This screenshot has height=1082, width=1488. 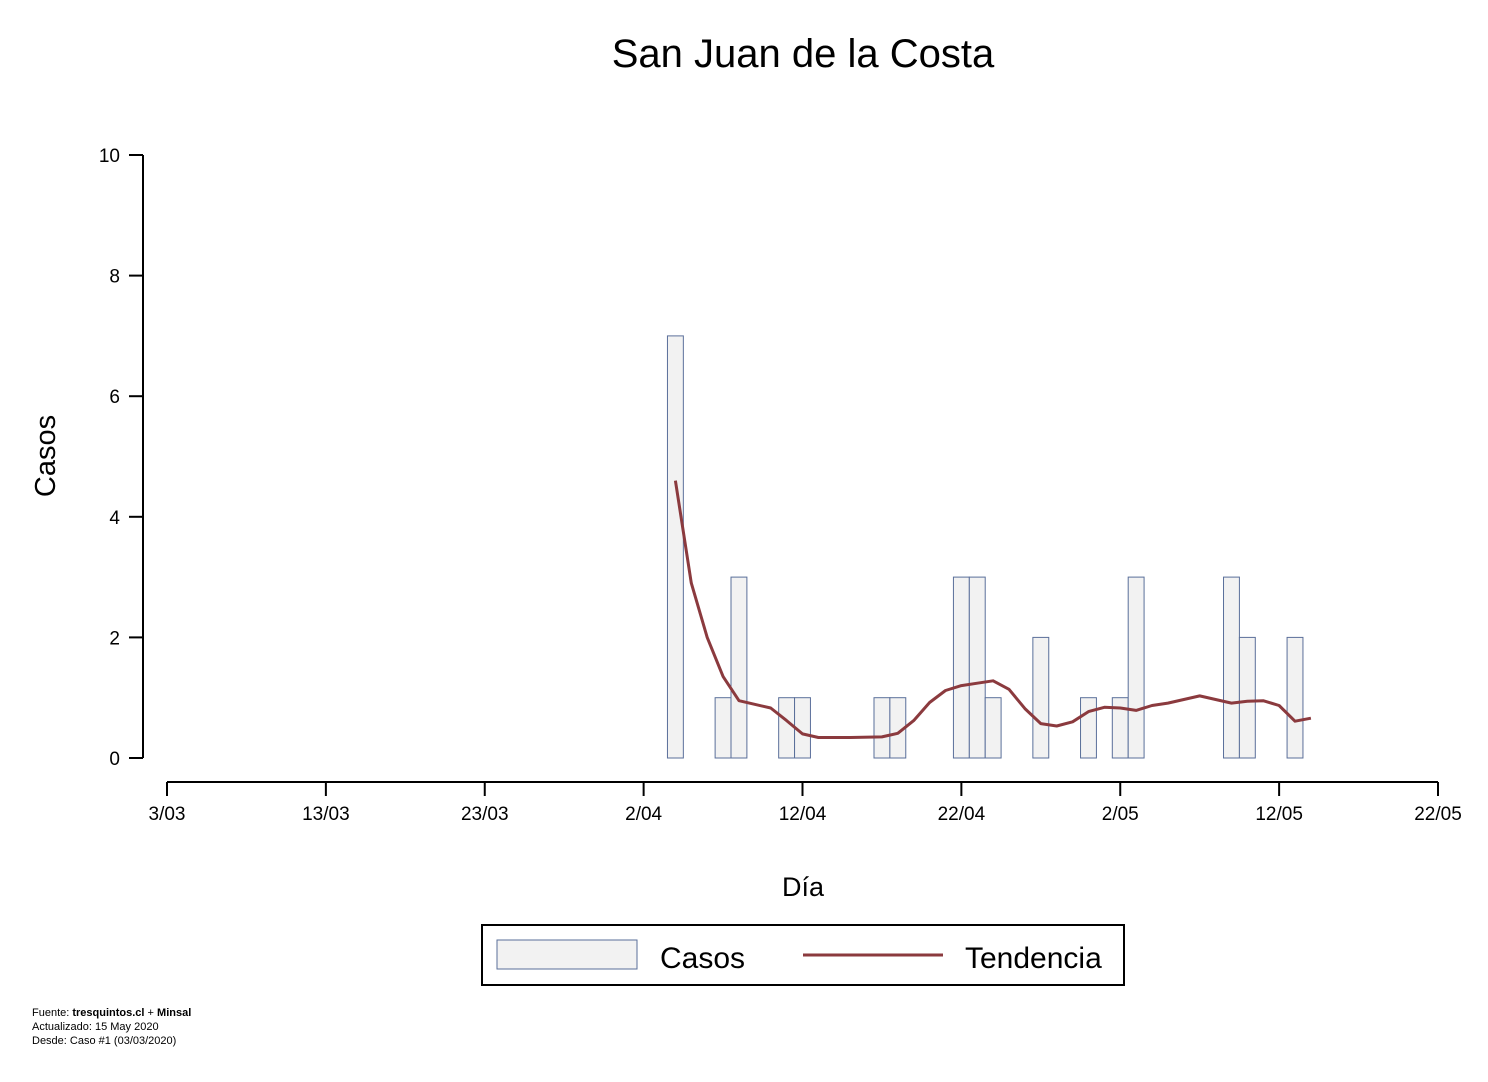 What do you see at coordinates (114, 638) in the screenshot?
I see `y-tick-label: 2` at bounding box center [114, 638].